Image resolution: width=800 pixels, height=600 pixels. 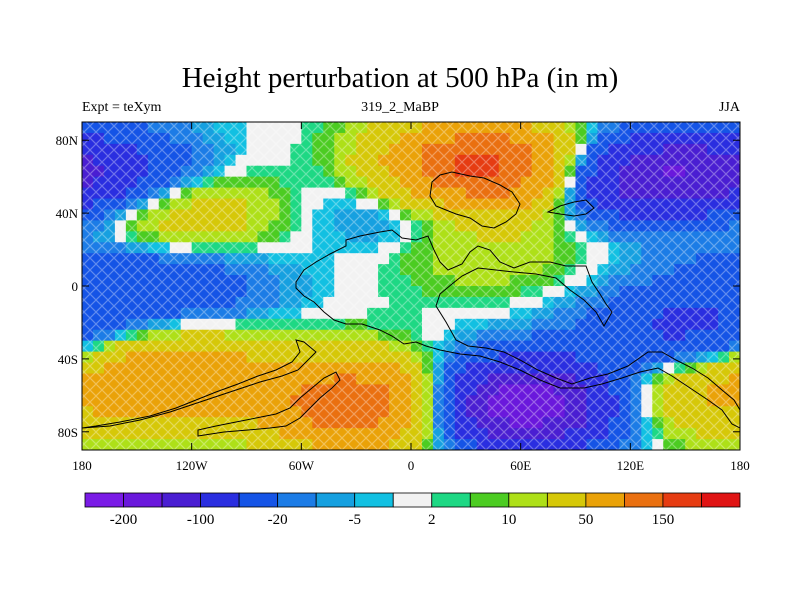 I want to click on x-tick-label: 120E, so click(x=631, y=465).